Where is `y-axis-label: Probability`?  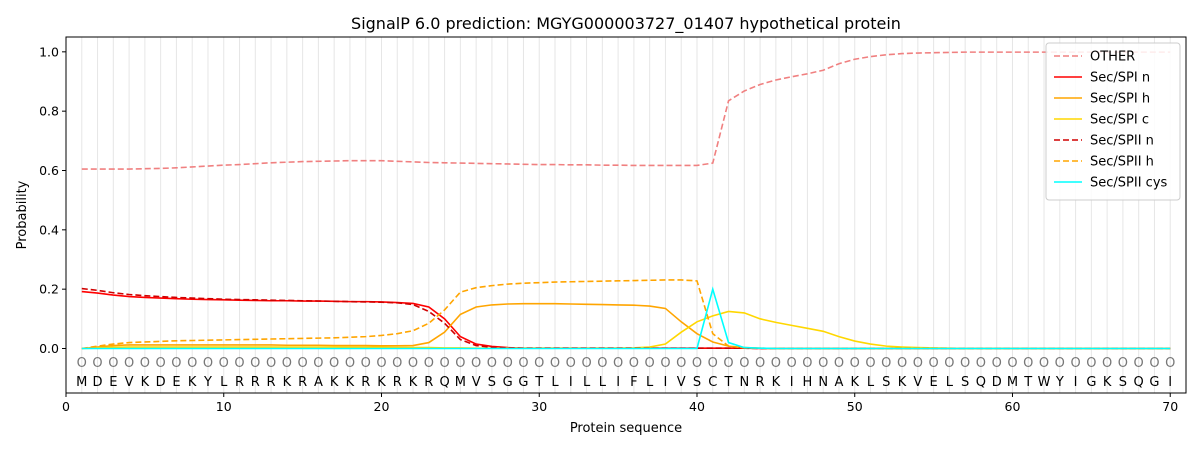 y-axis-label: Probability is located at coordinates (22, 214).